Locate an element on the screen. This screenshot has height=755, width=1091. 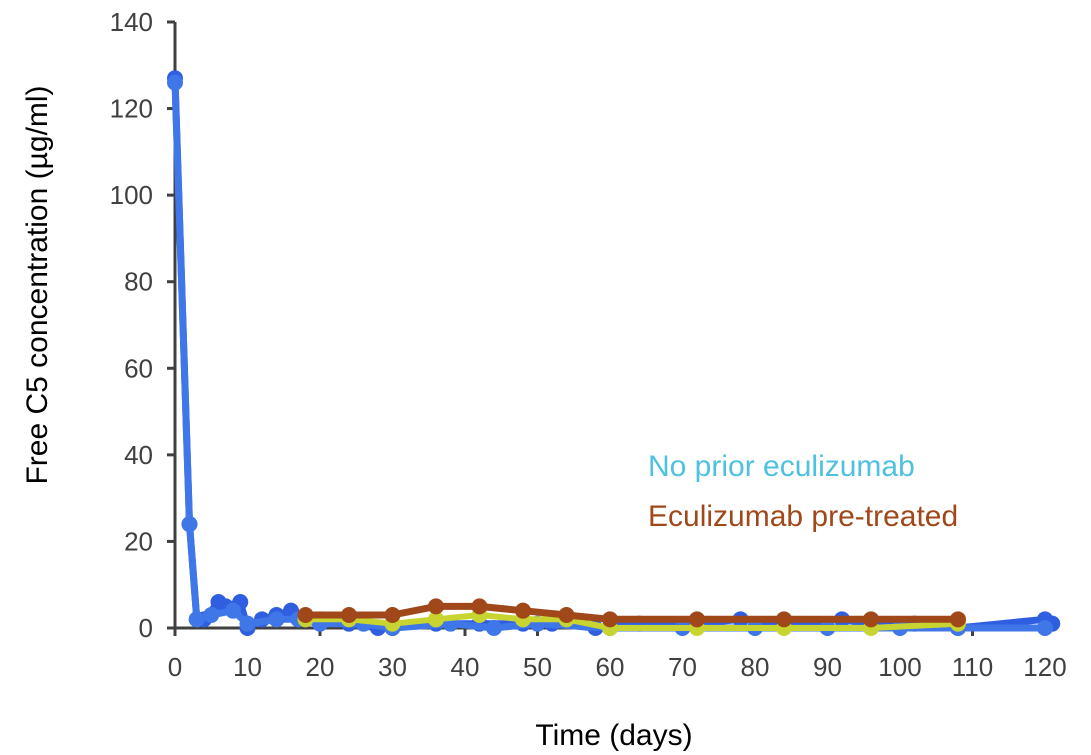
y-tick-label: 120 is located at coordinates (131, 109).